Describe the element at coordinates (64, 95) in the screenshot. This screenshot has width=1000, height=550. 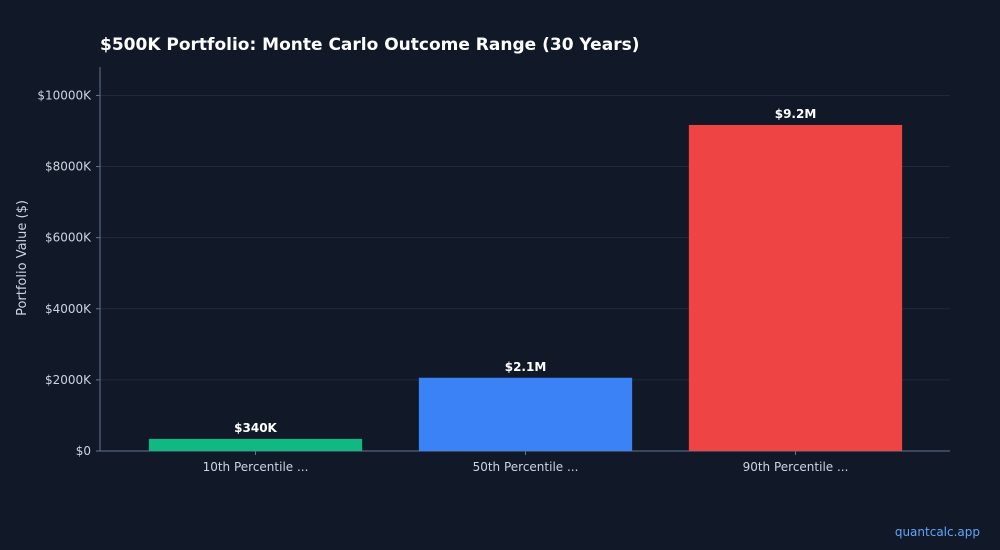
I see `y-tick-label: $10000K` at that location.